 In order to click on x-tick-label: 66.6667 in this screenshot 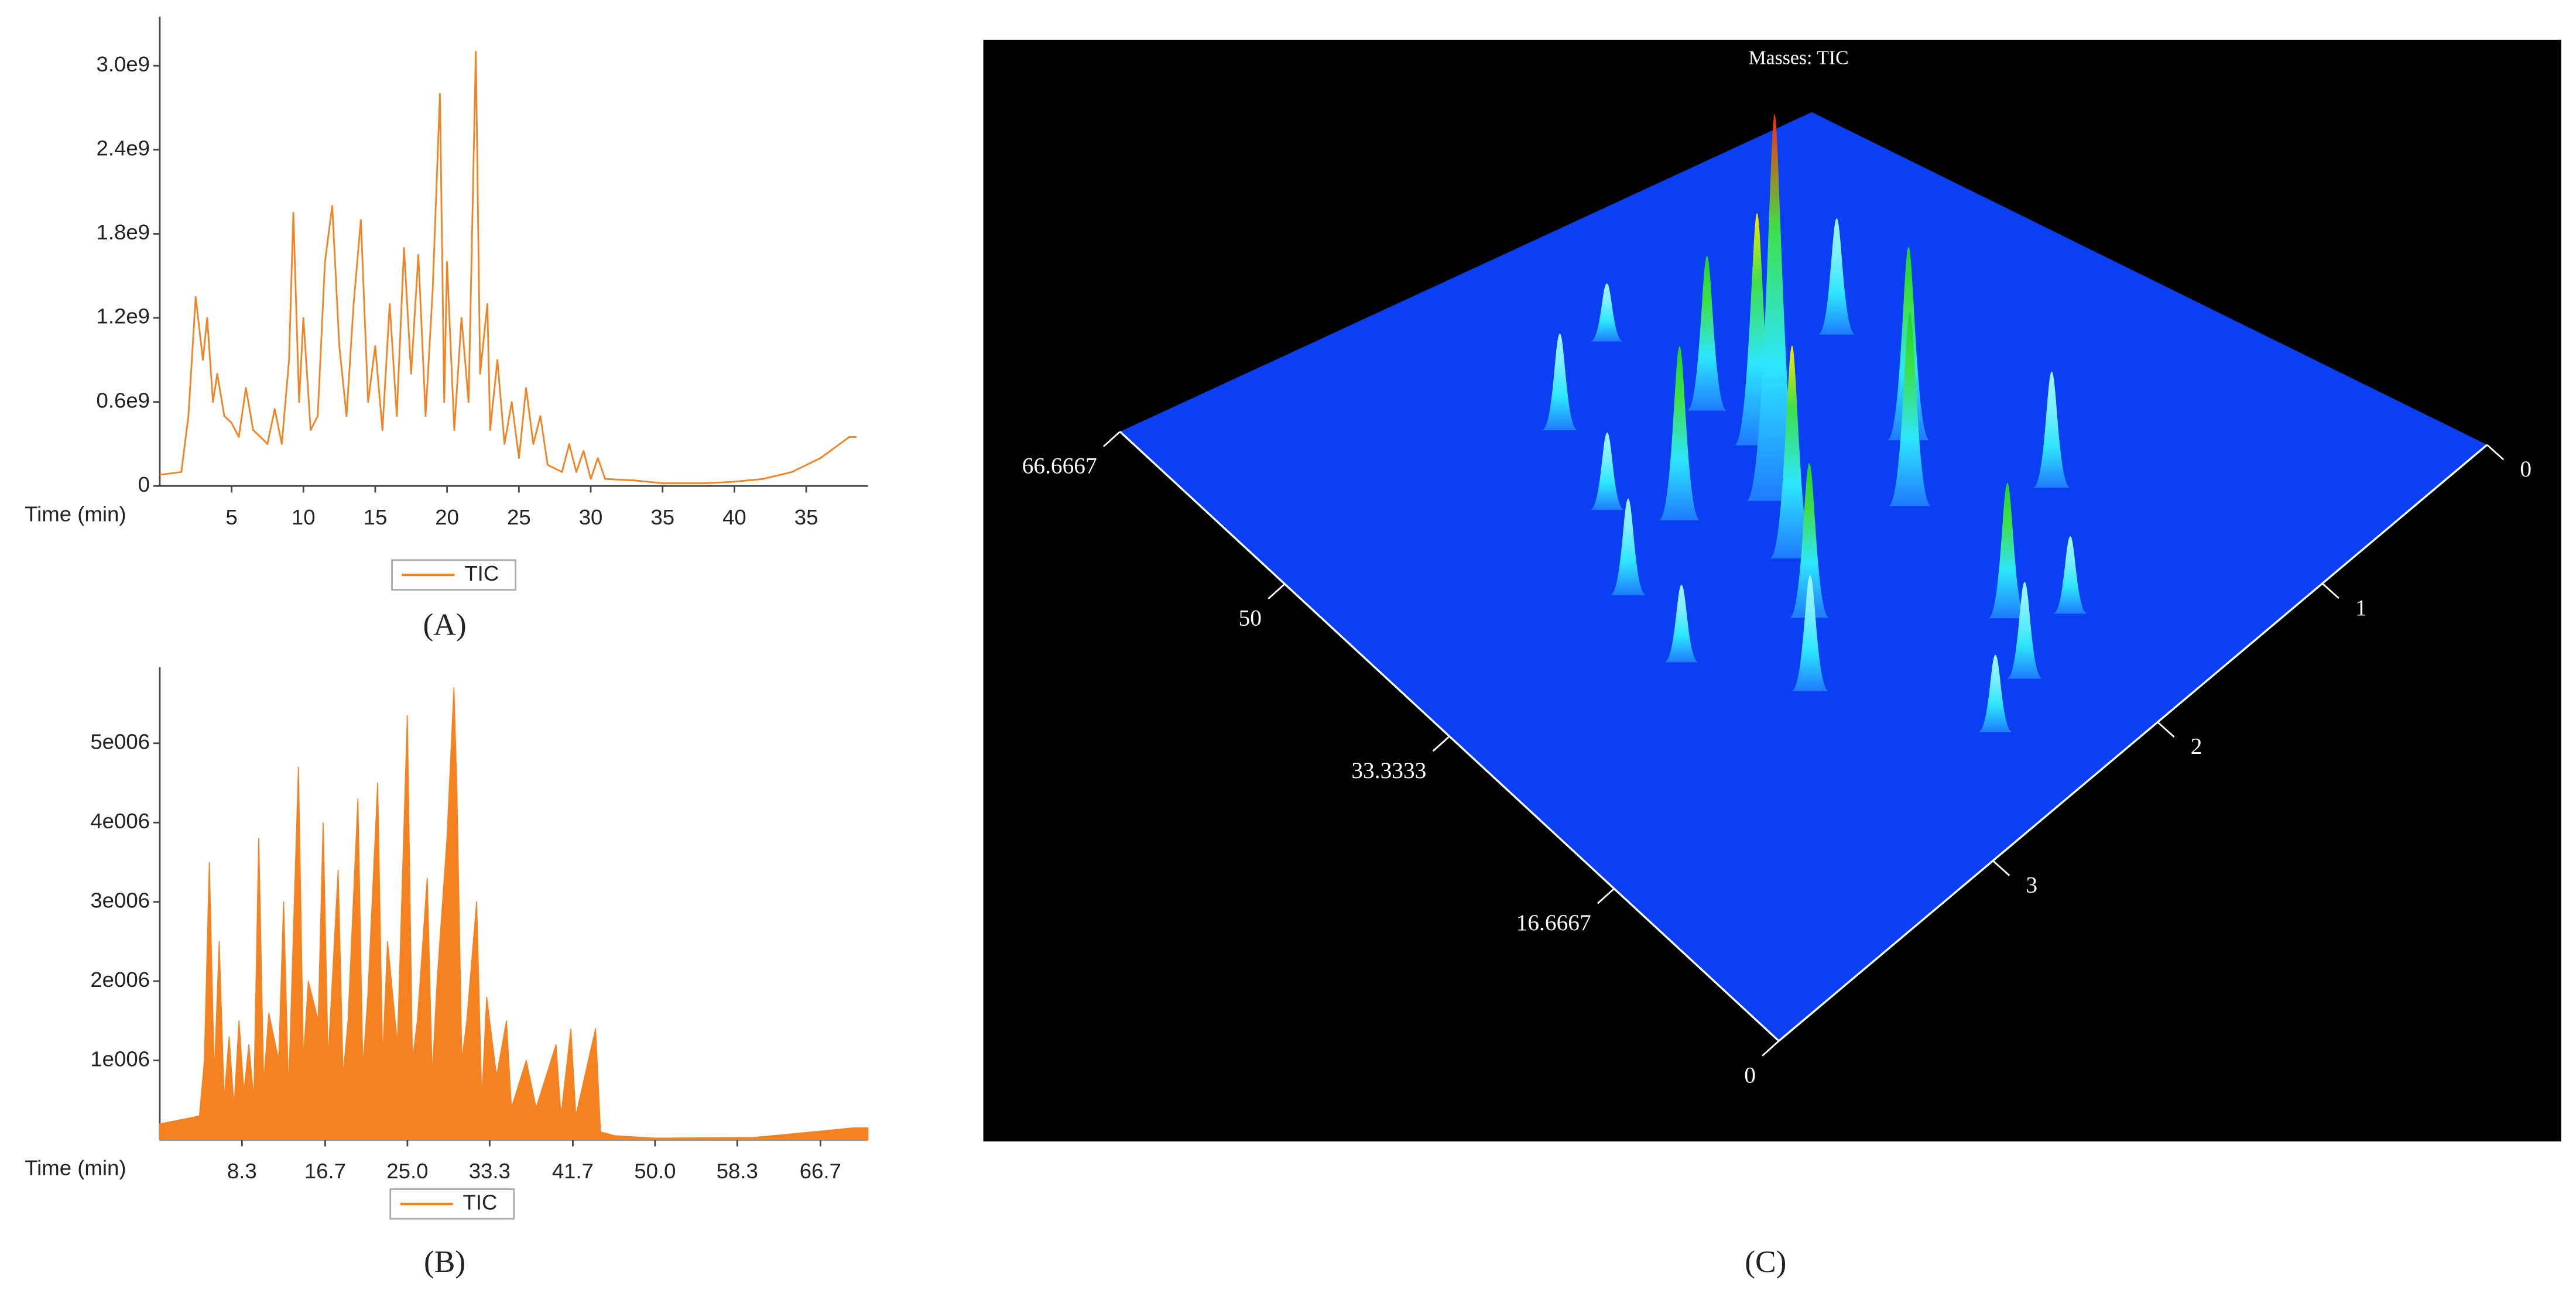, I will do `click(1059, 465)`.